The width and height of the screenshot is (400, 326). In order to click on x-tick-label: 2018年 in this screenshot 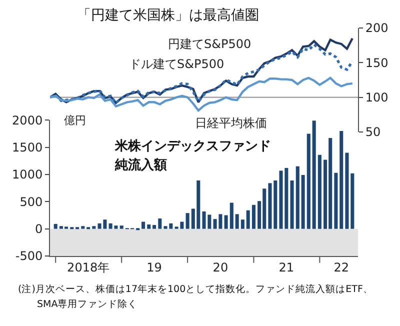, I will do `click(88, 267)`.